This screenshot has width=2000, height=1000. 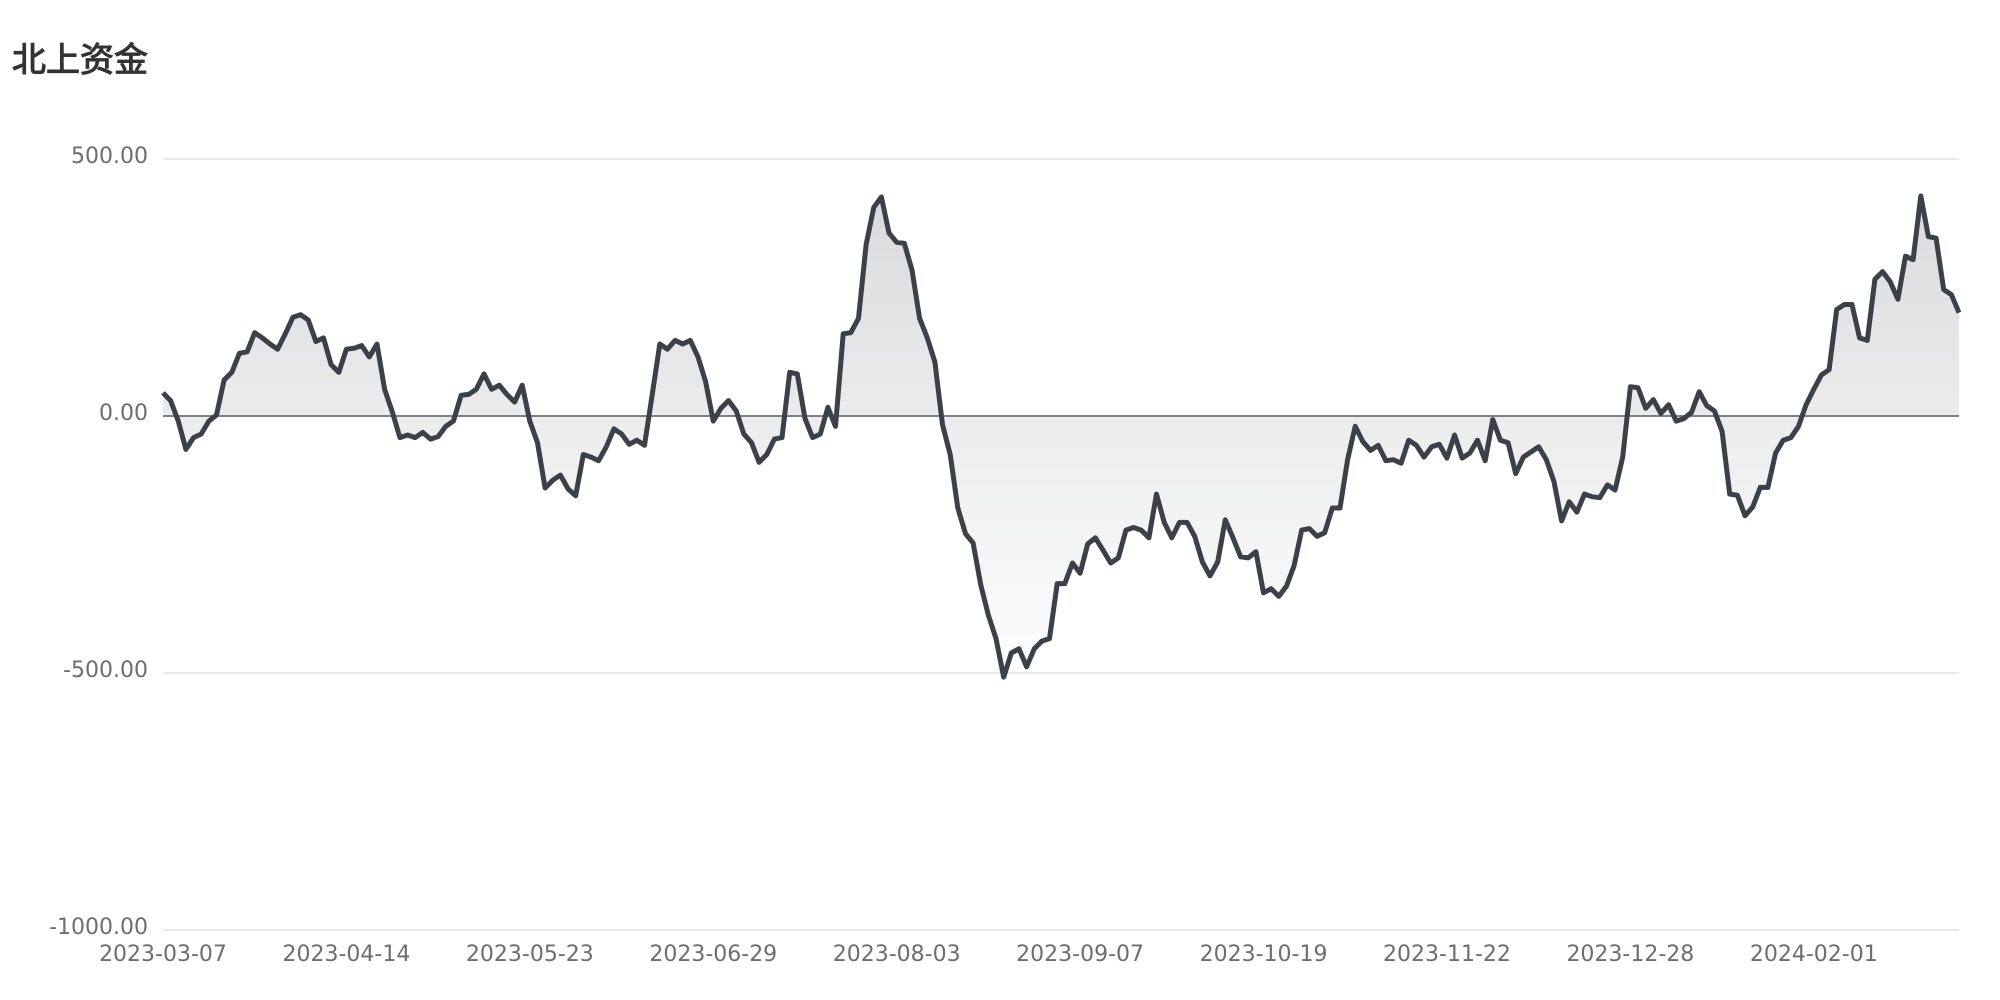 What do you see at coordinates (98, 927) in the screenshot?
I see `y-tick-label: -1000.00` at bounding box center [98, 927].